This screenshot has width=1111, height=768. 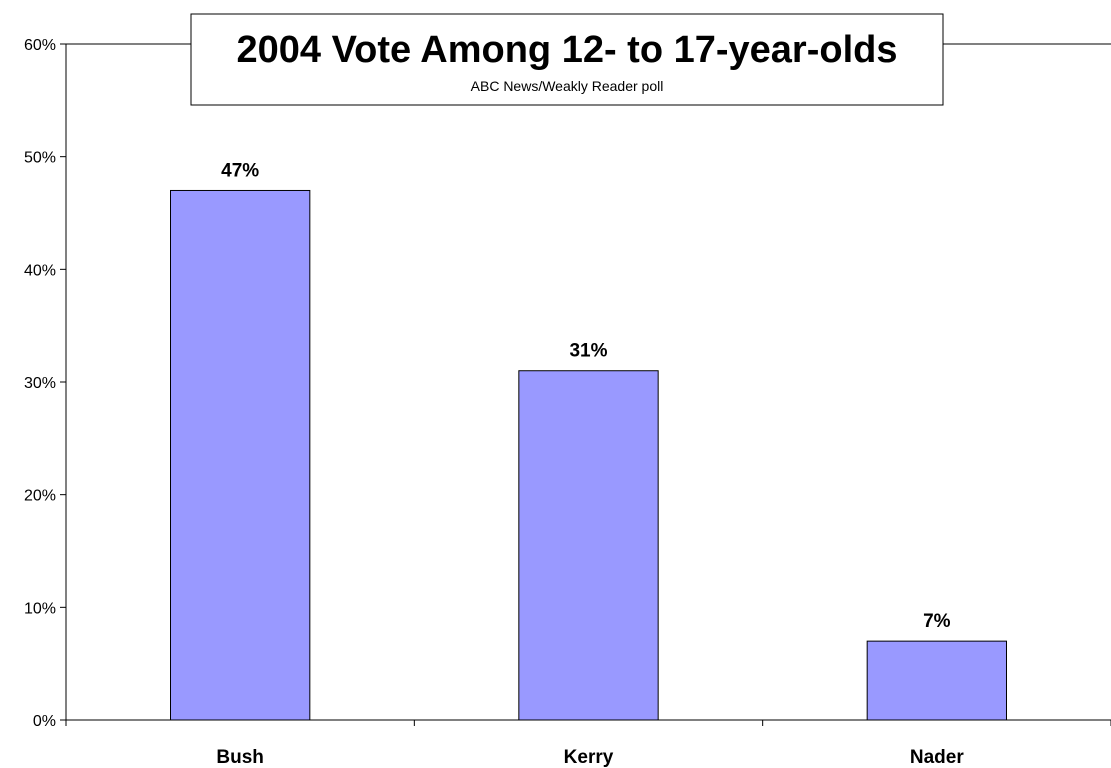 What do you see at coordinates (567, 86) in the screenshot?
I see `chart-subtitle: ABC News/Weakly Reader poll` at bounding box center [567, 86].